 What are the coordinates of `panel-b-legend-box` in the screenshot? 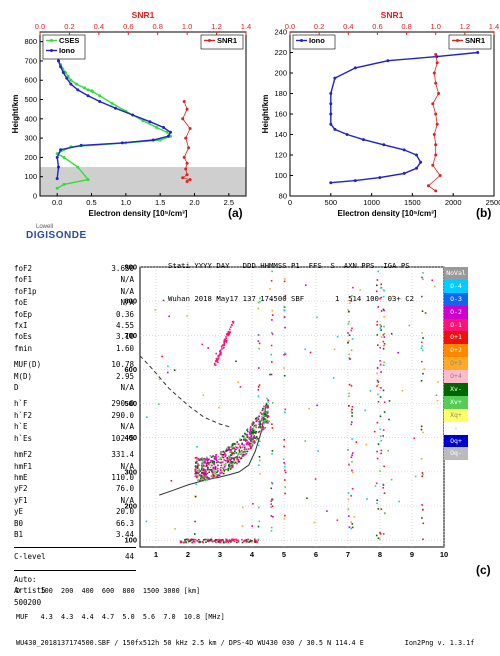 It's located at (470, 42).